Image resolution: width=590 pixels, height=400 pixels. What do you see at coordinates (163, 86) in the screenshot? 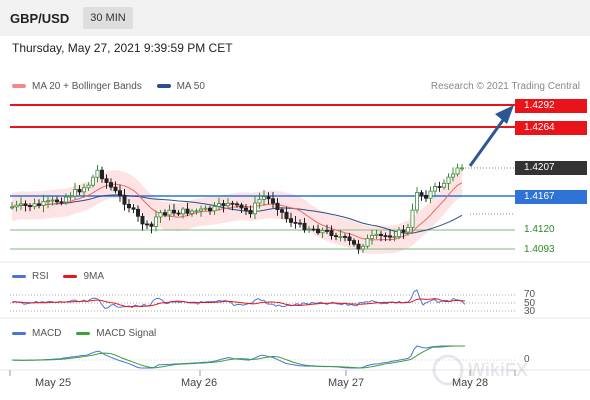
I see `ma50-swatch` at bounding box center [163, 86].